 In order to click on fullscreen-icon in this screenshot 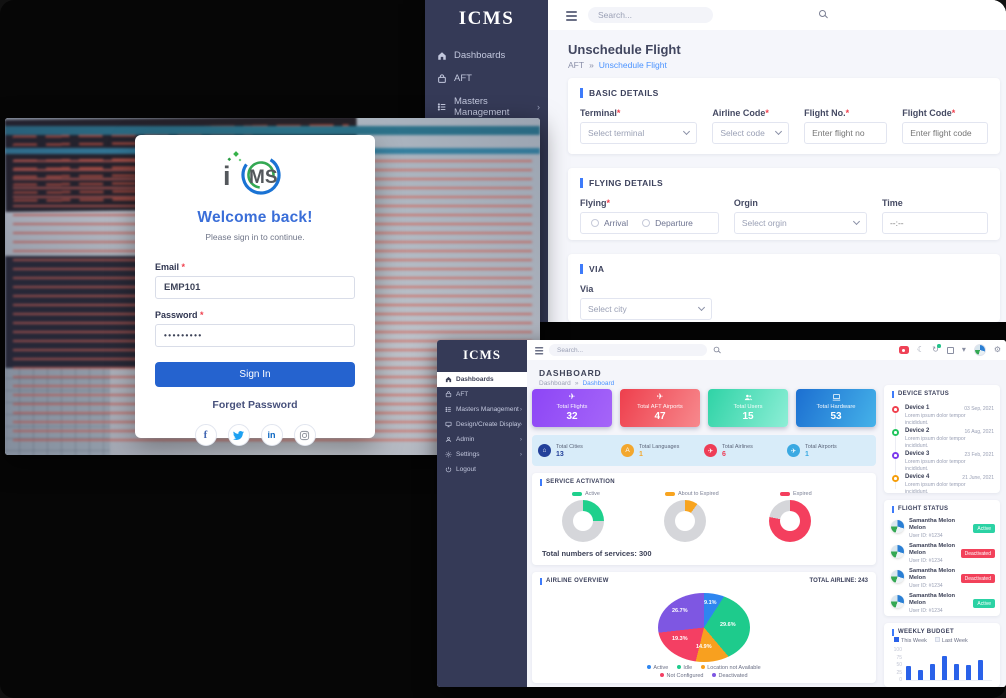, I will do `click(950, 350)`.